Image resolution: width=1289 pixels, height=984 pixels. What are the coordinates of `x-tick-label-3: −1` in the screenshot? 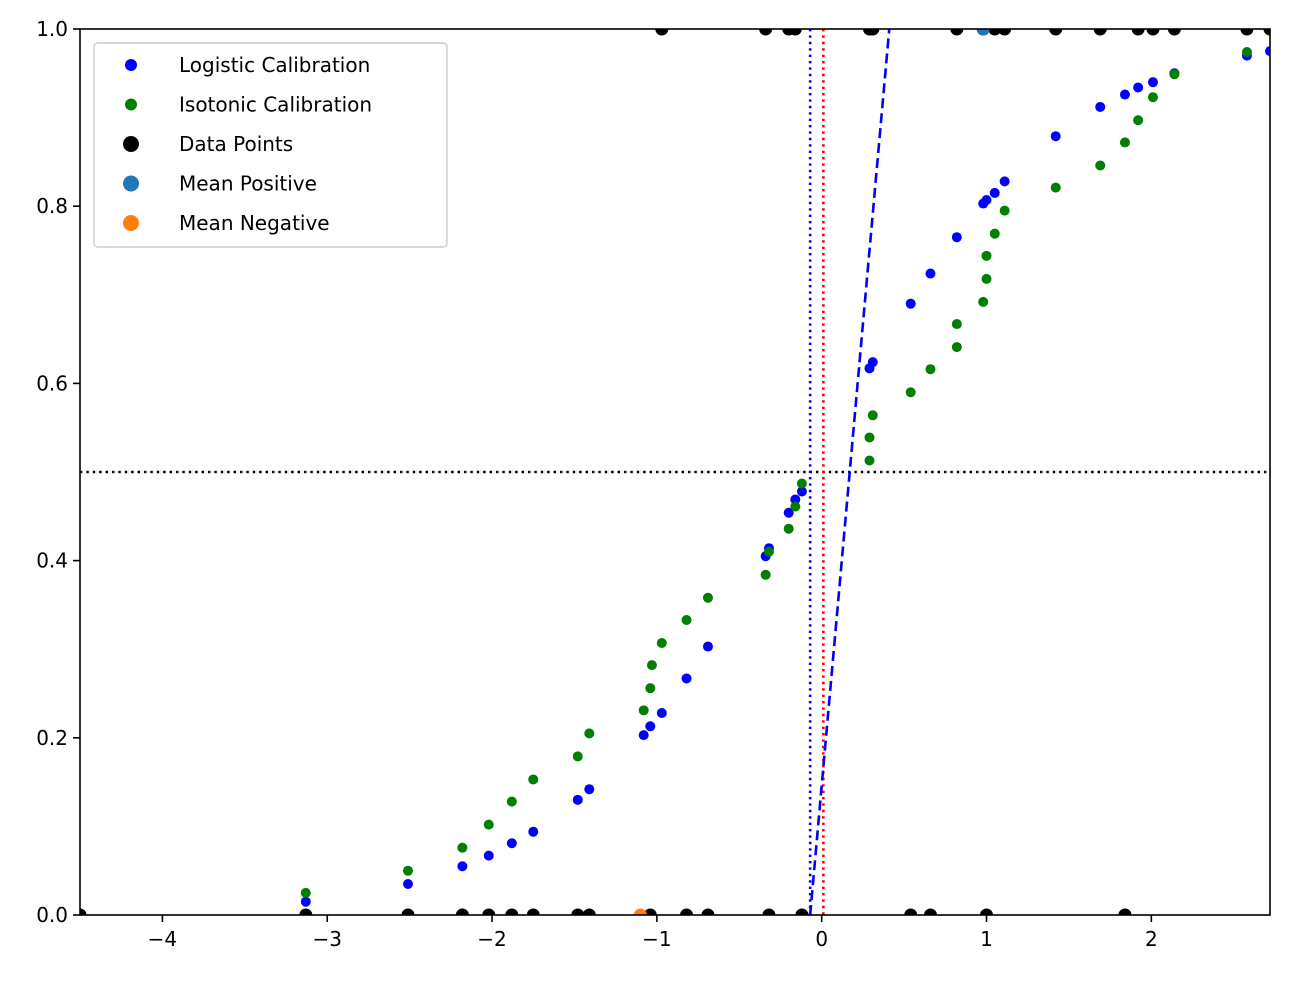 It's located at (656, 939).